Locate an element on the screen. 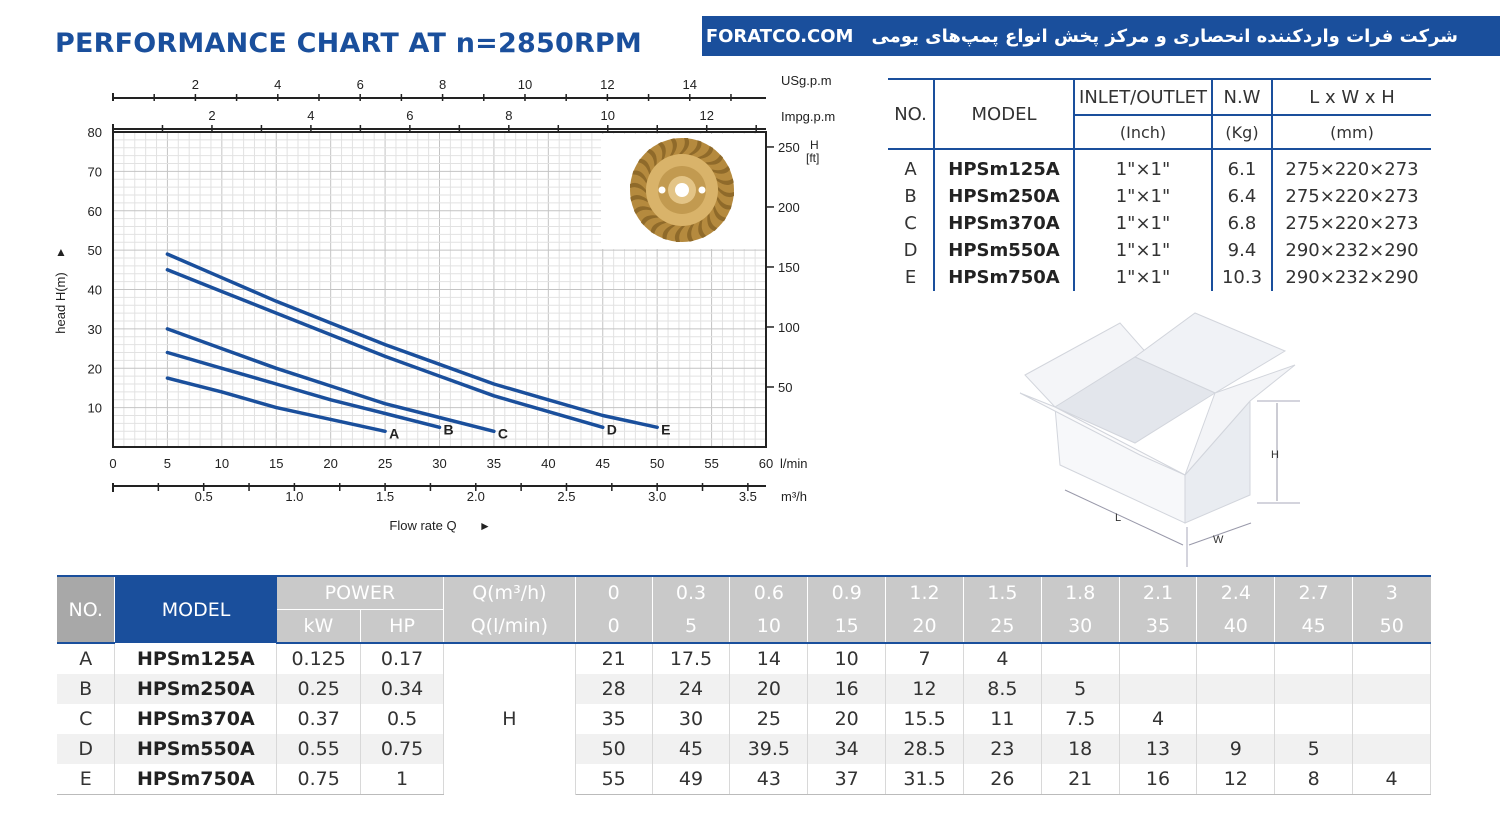 This screenshot has width=1500, height=837. perf-cell-head: 20 is located at coordinates (769, 689).